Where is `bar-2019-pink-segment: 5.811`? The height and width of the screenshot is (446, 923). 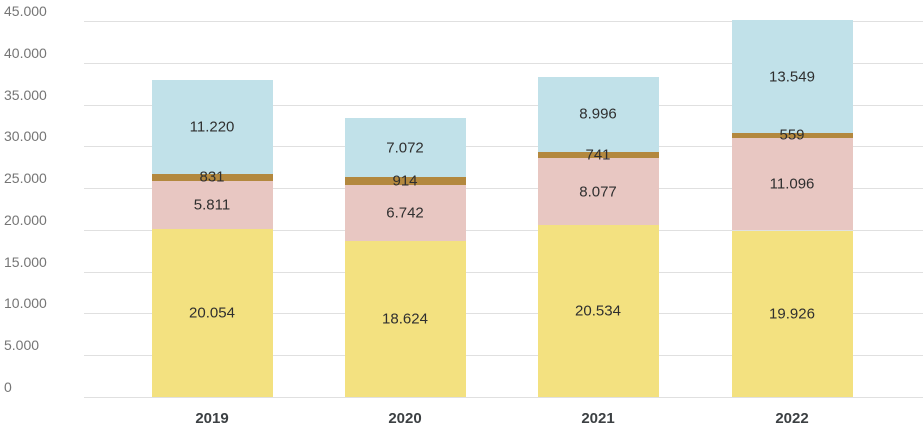
bar-2019-pink-segment: 5.811 is located at coordinates (212, 205).